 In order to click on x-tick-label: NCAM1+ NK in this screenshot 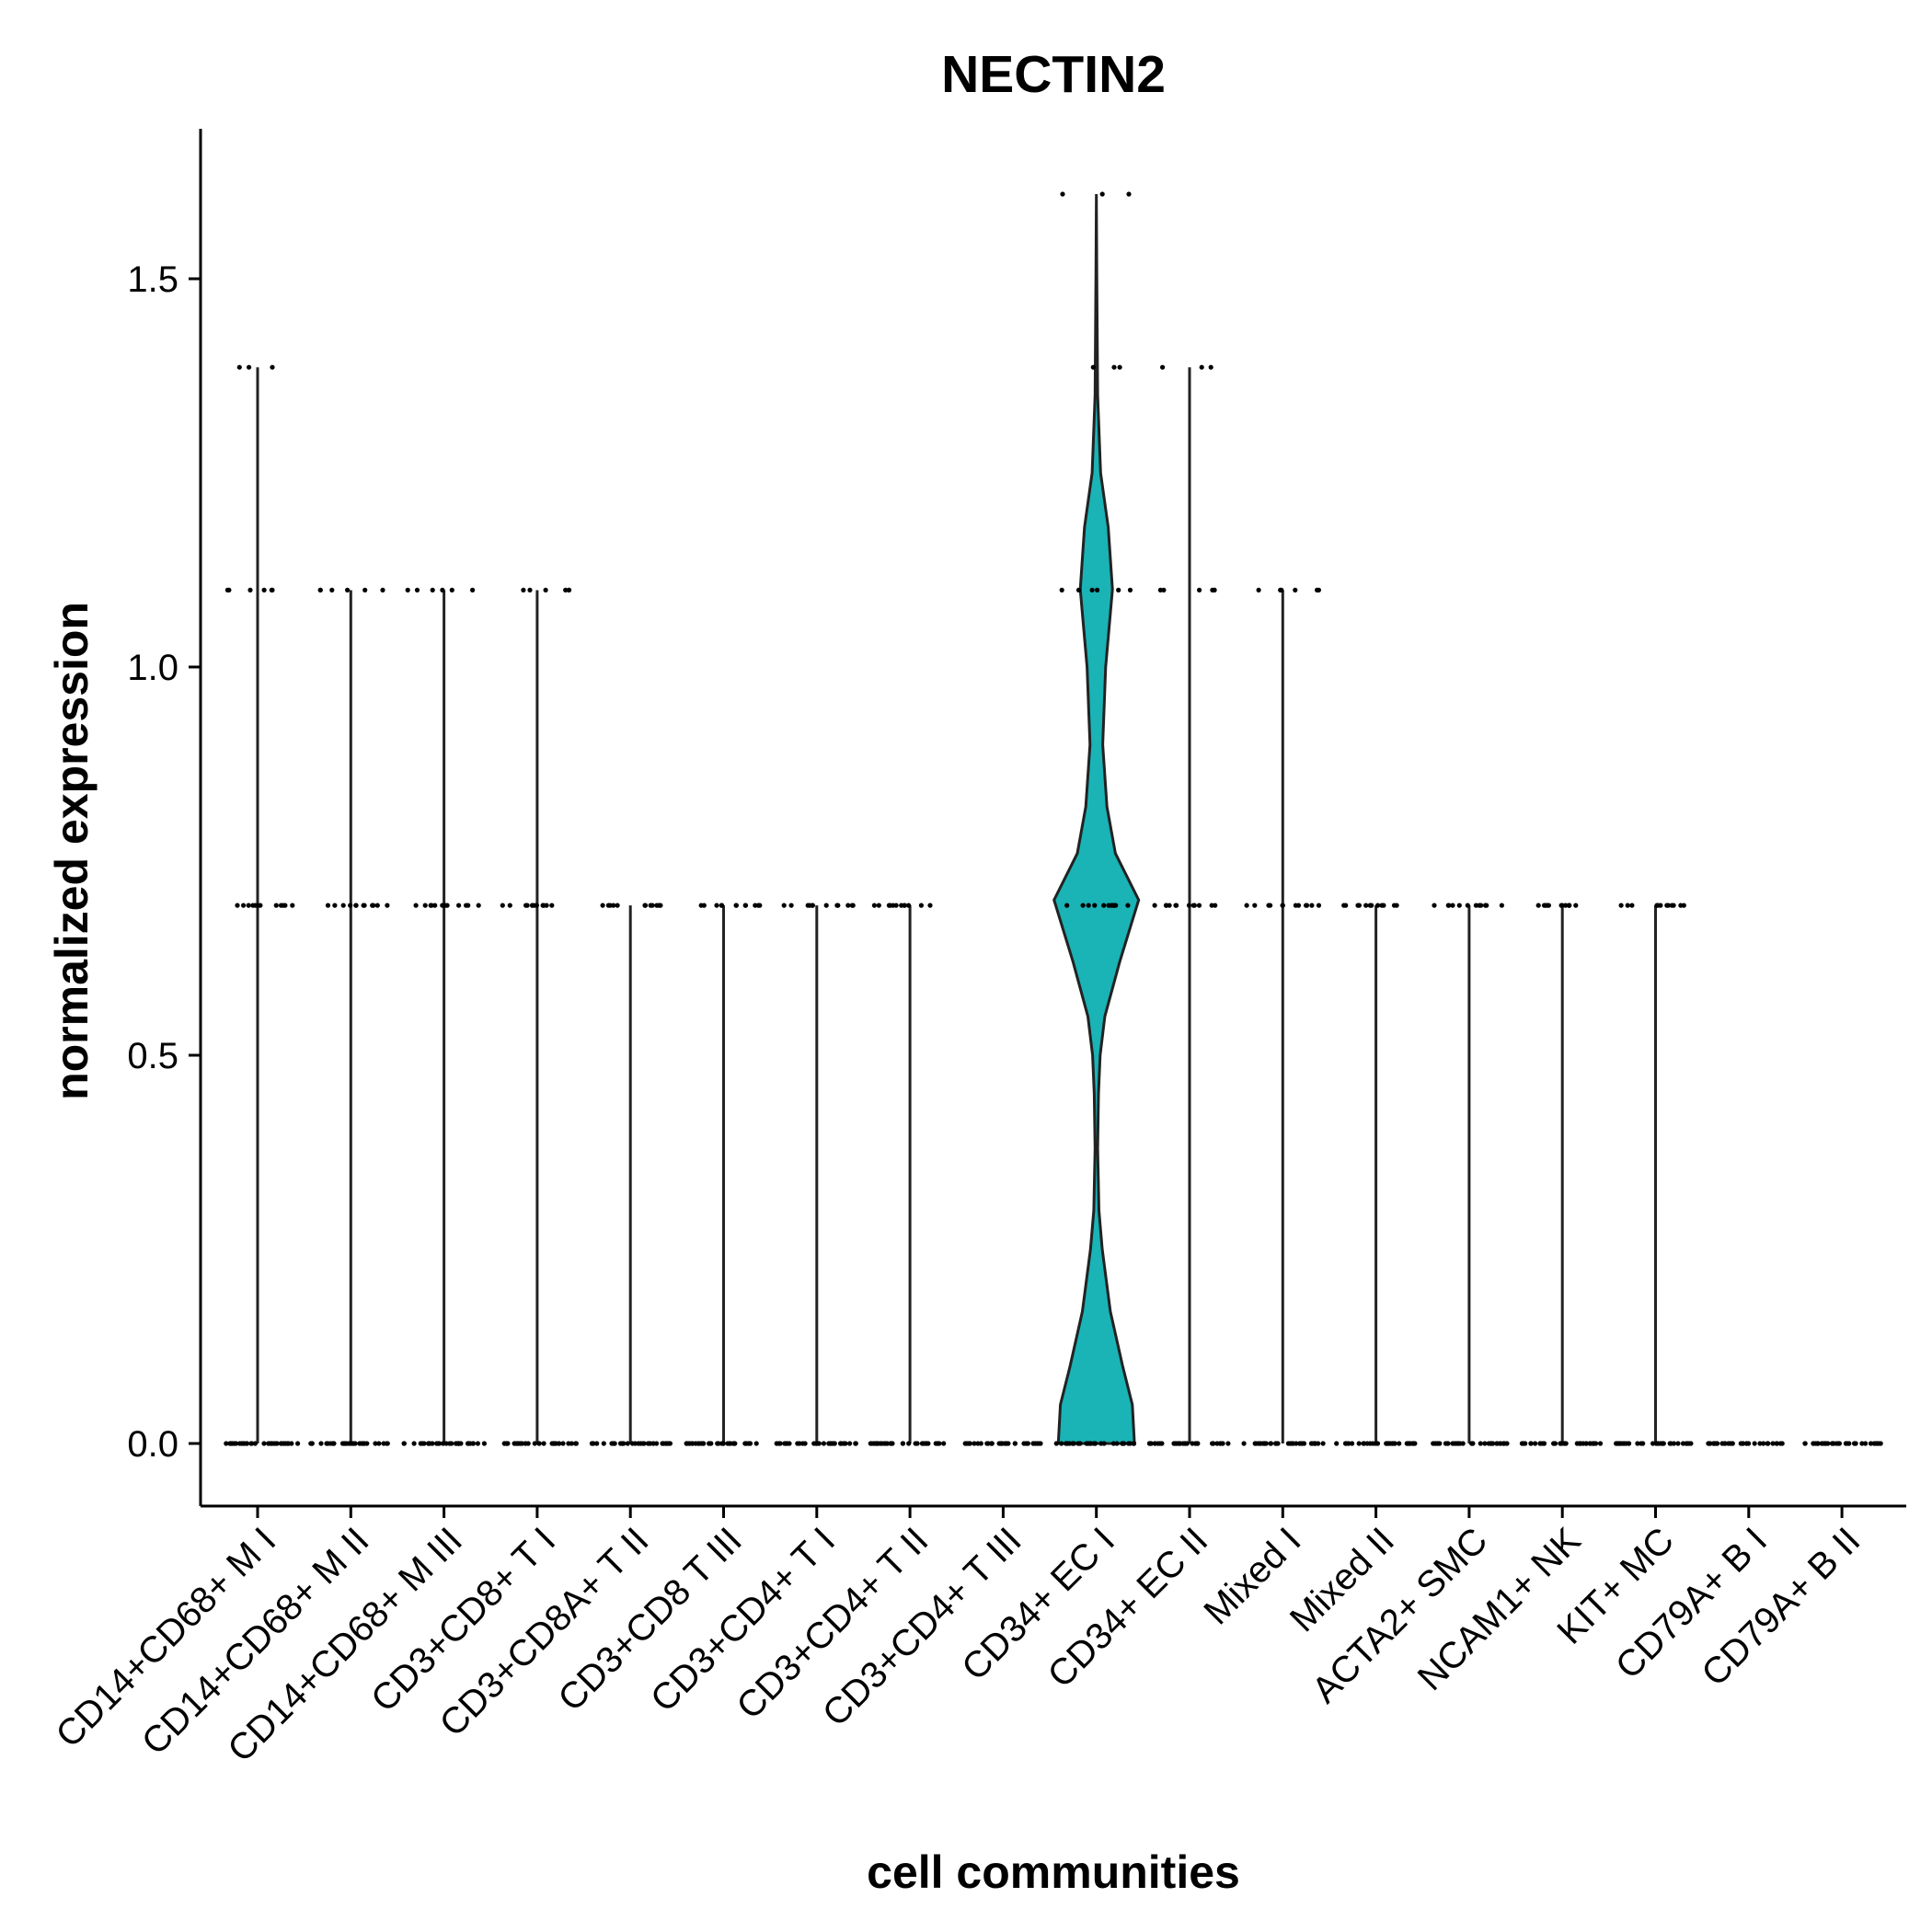, I will do `click(1499, 1609)`.